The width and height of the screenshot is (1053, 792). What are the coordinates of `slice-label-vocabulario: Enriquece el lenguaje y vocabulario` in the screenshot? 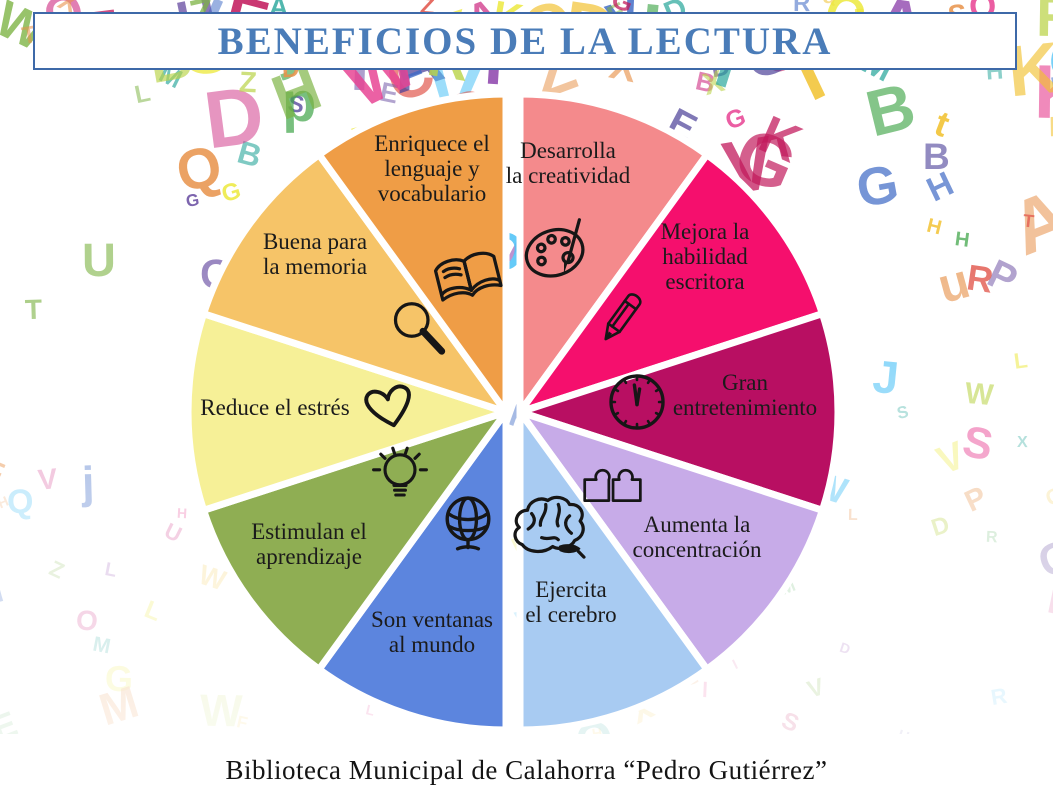 It's located at (432, 168).